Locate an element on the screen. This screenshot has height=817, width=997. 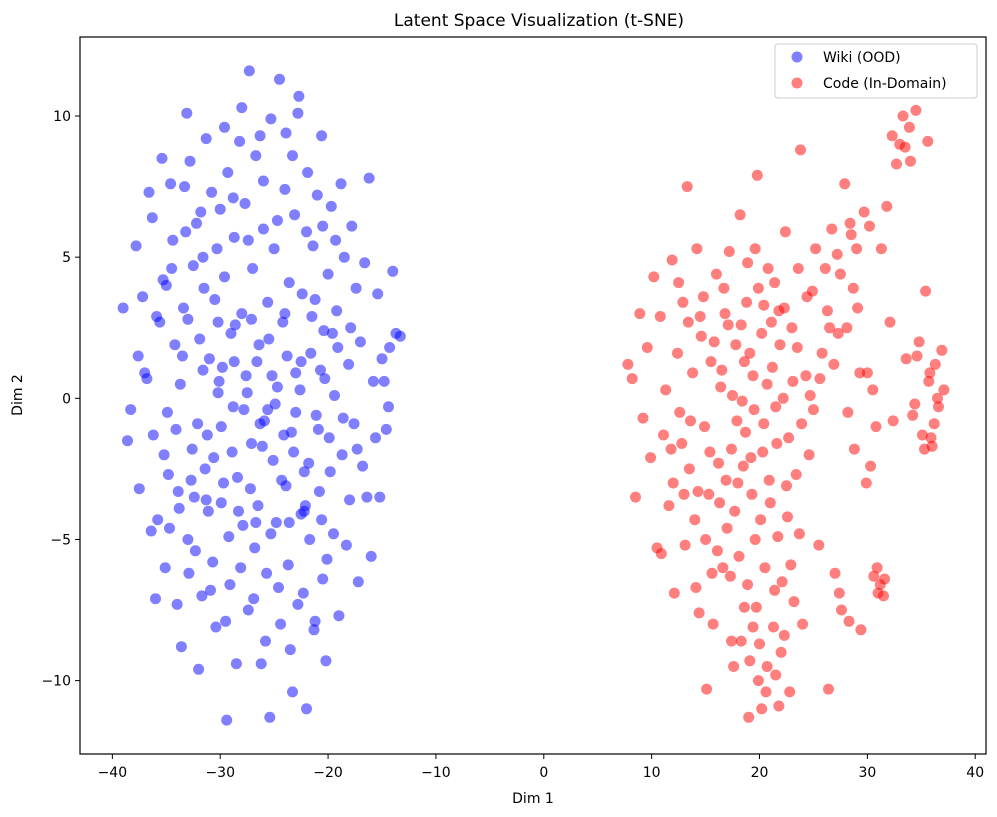
chart-title: Latent Space Visualization (t-SNE) is located at coordinates (539, 21).